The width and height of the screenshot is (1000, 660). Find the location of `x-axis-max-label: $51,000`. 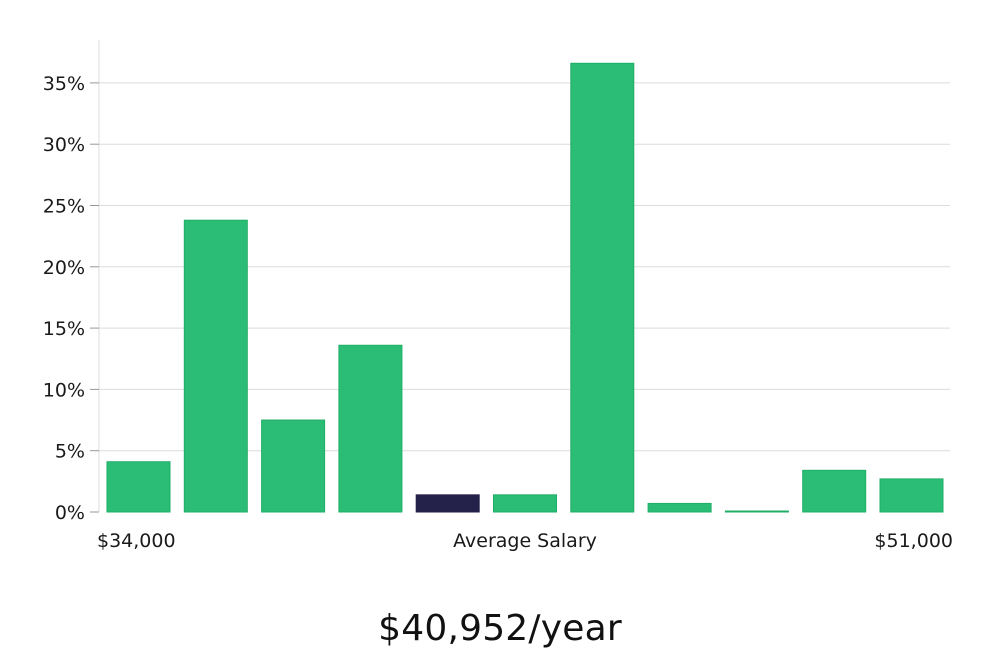

x-axis-max-label: $51,000 is located at coordinates (913, 541).